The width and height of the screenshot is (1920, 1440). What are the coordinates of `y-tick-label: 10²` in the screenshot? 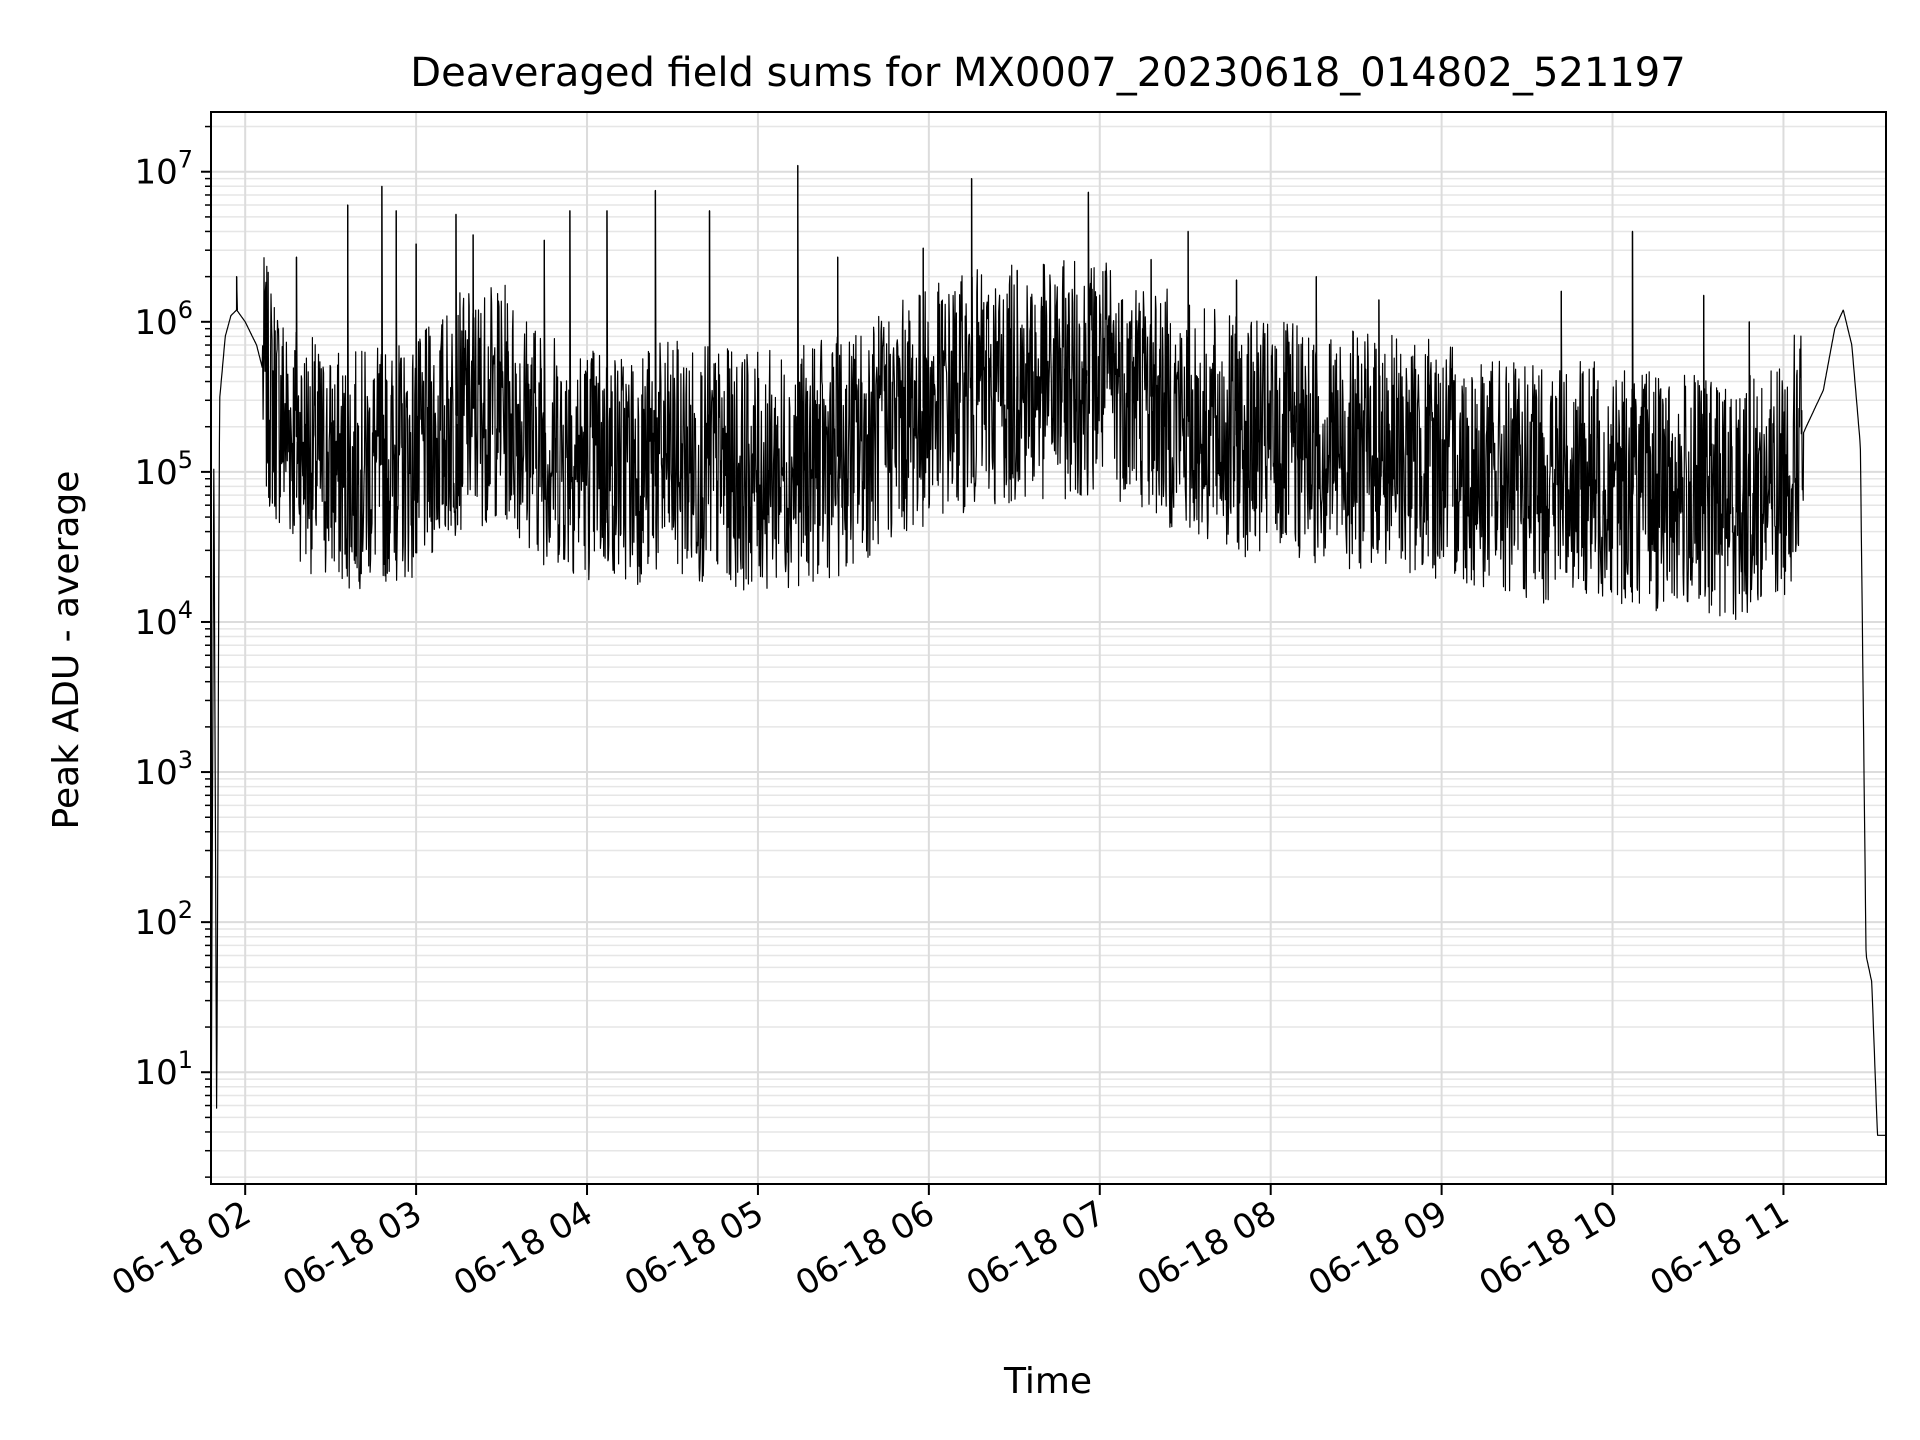 It's located at (163, 919).